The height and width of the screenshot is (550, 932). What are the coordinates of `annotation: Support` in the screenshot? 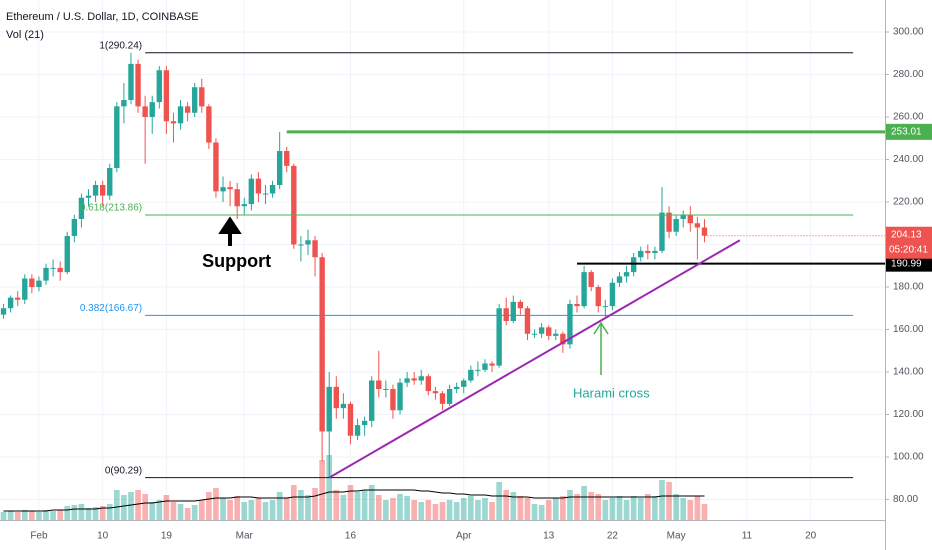 It's located at (236, 261).